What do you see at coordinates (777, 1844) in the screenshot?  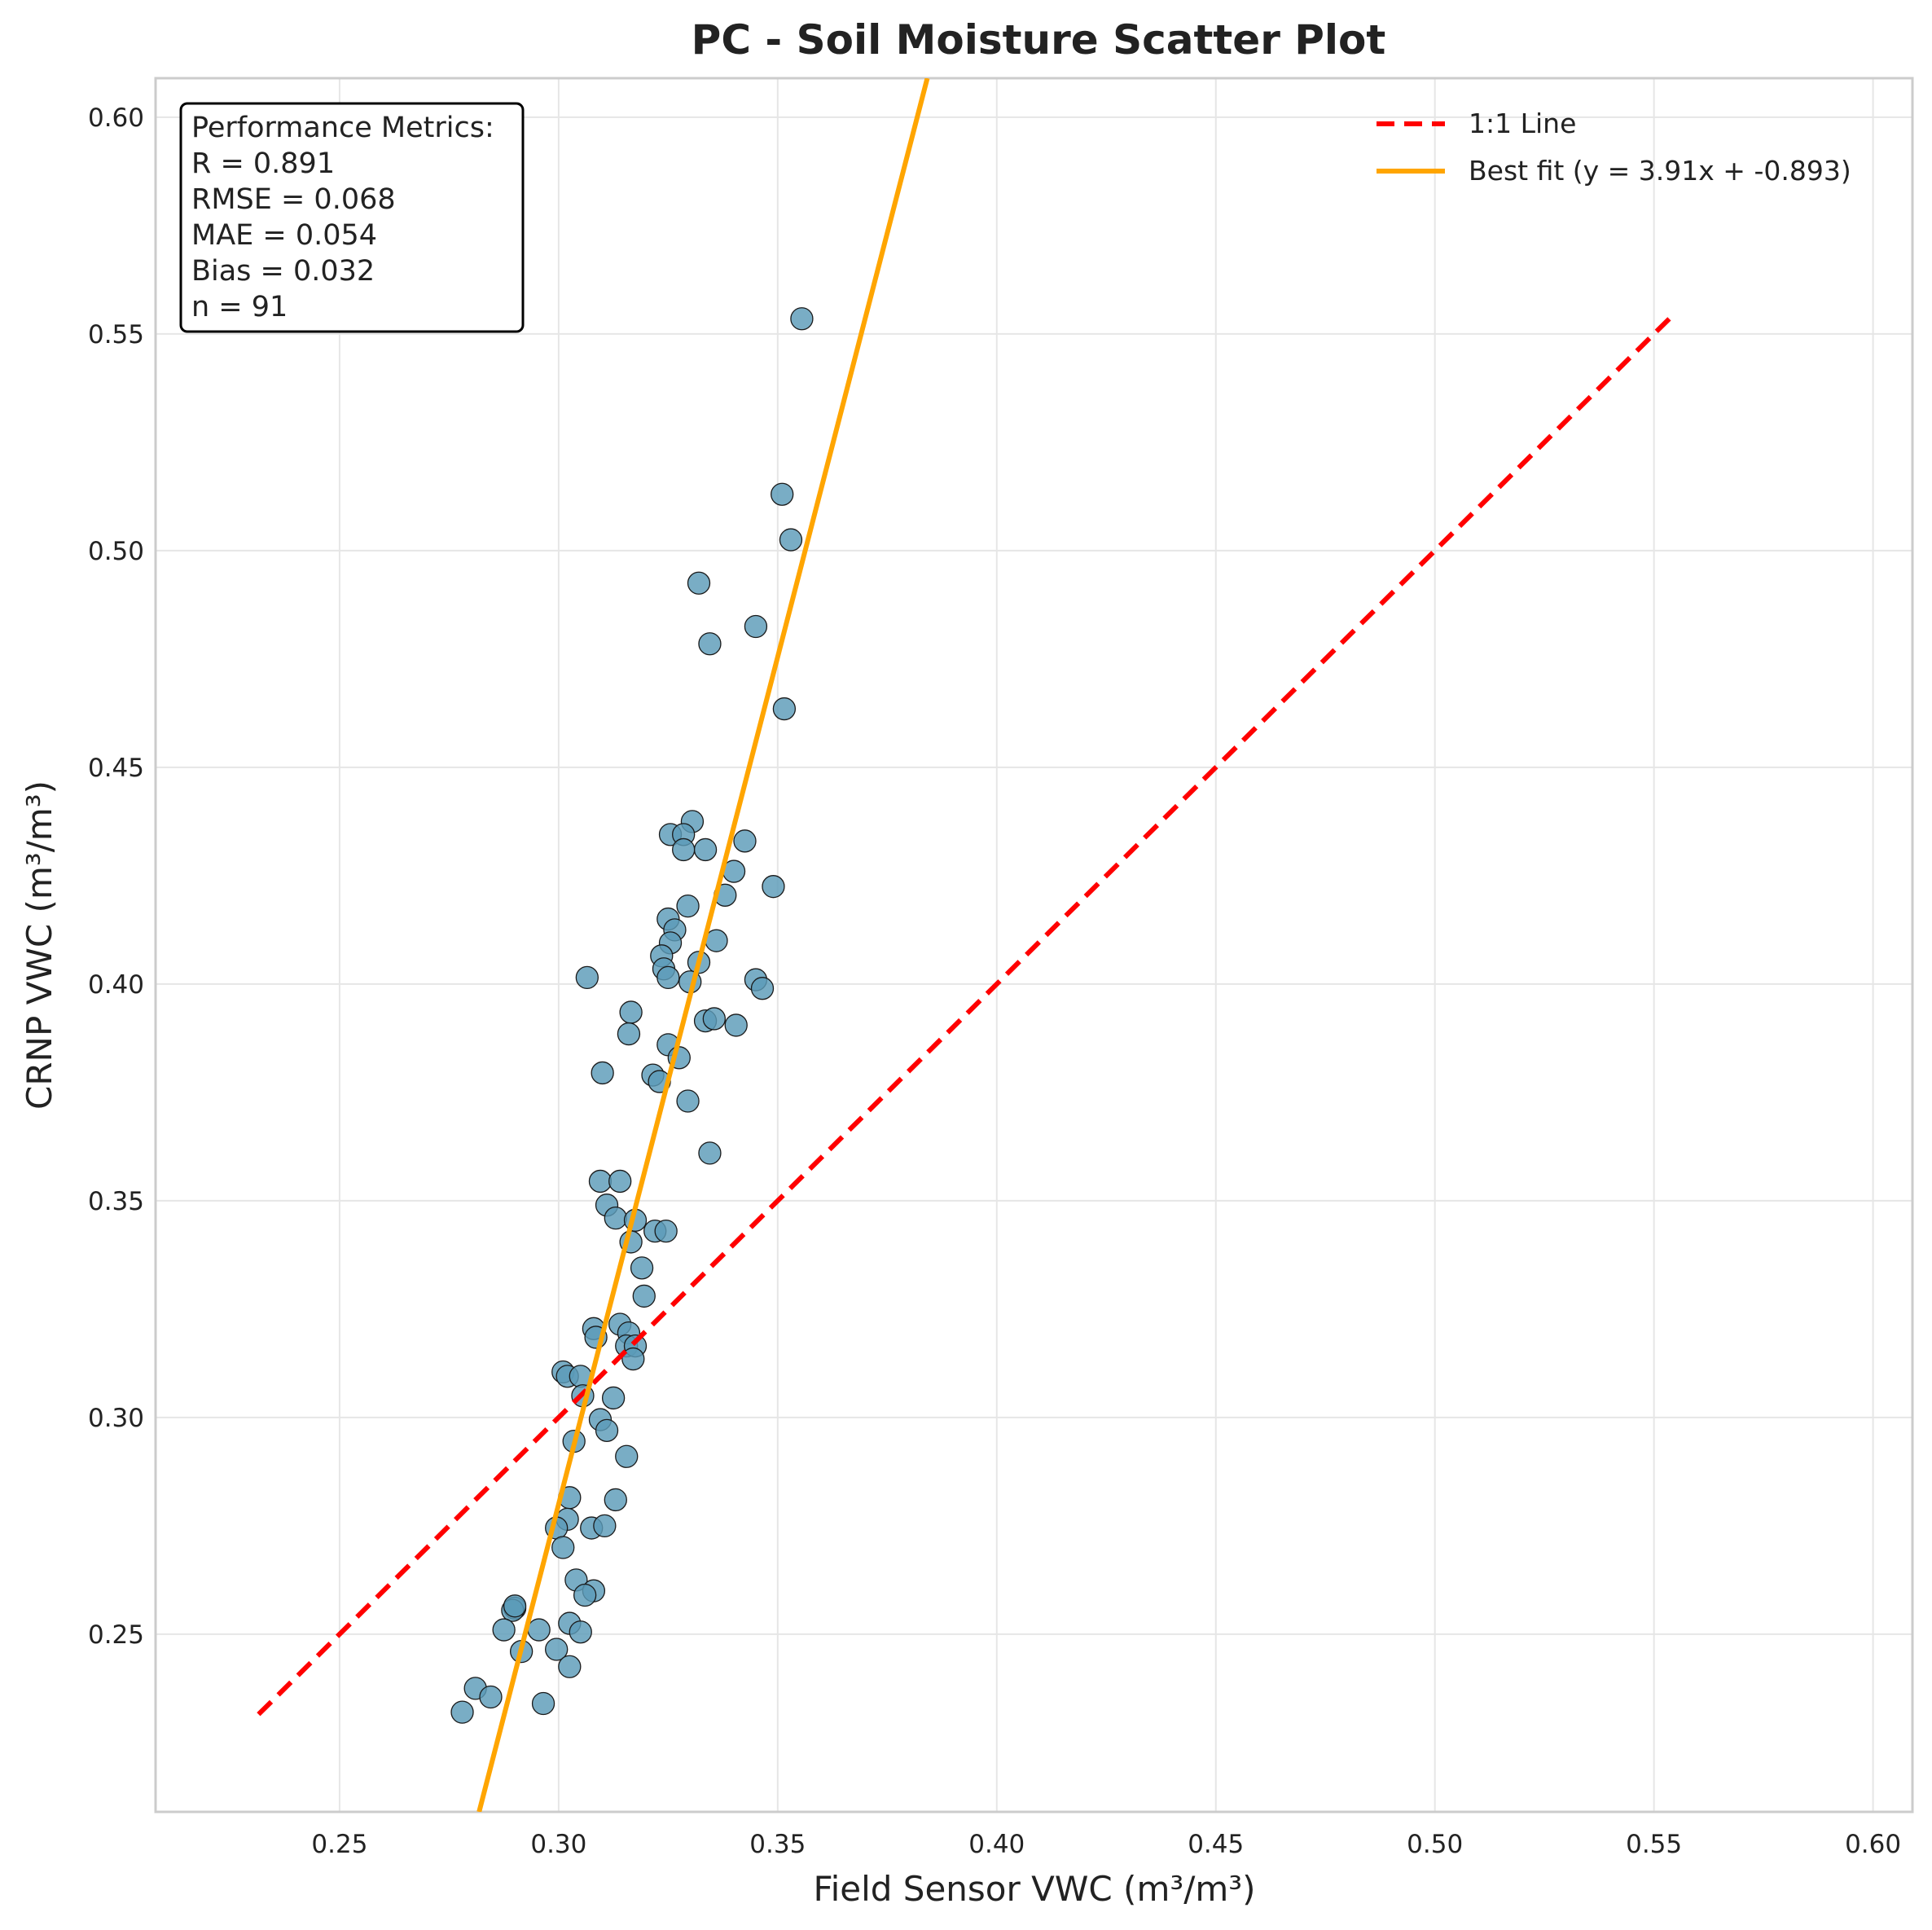 I see `x-tick-label: 0.35` at bounding box center [777, 1844].